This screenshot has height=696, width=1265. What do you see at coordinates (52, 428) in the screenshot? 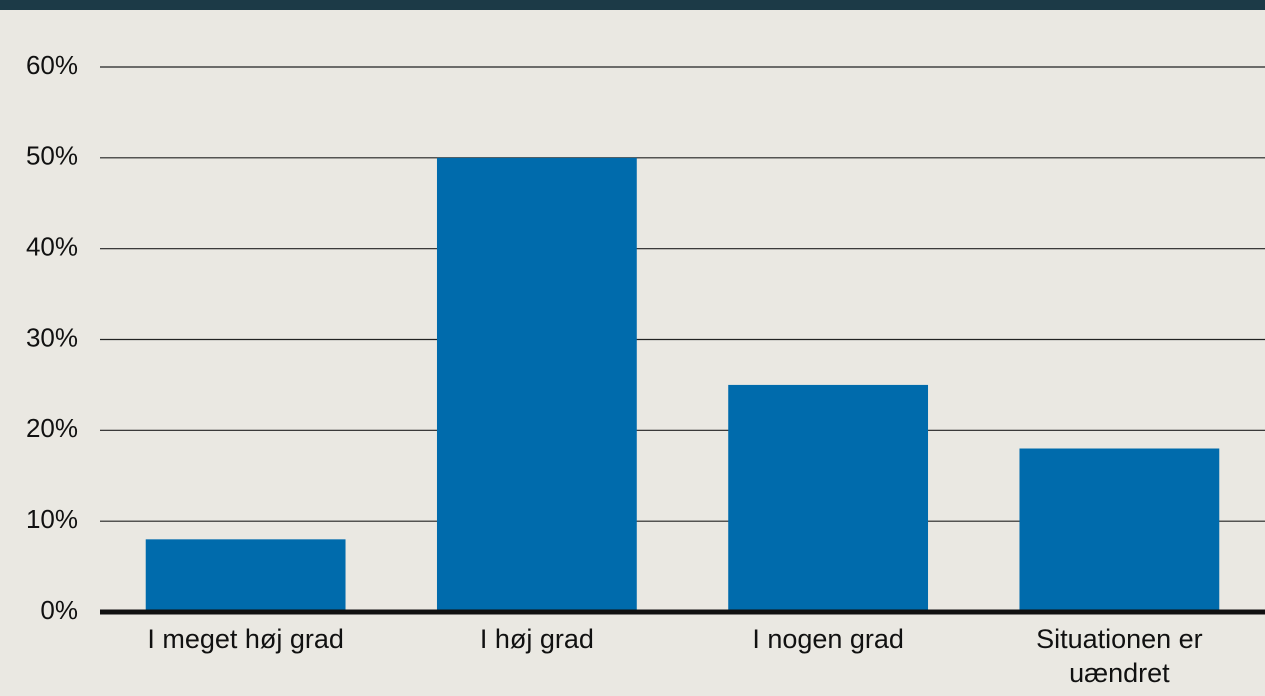
I see `y-tick-label: 20%` at bounding box center [52, 428].